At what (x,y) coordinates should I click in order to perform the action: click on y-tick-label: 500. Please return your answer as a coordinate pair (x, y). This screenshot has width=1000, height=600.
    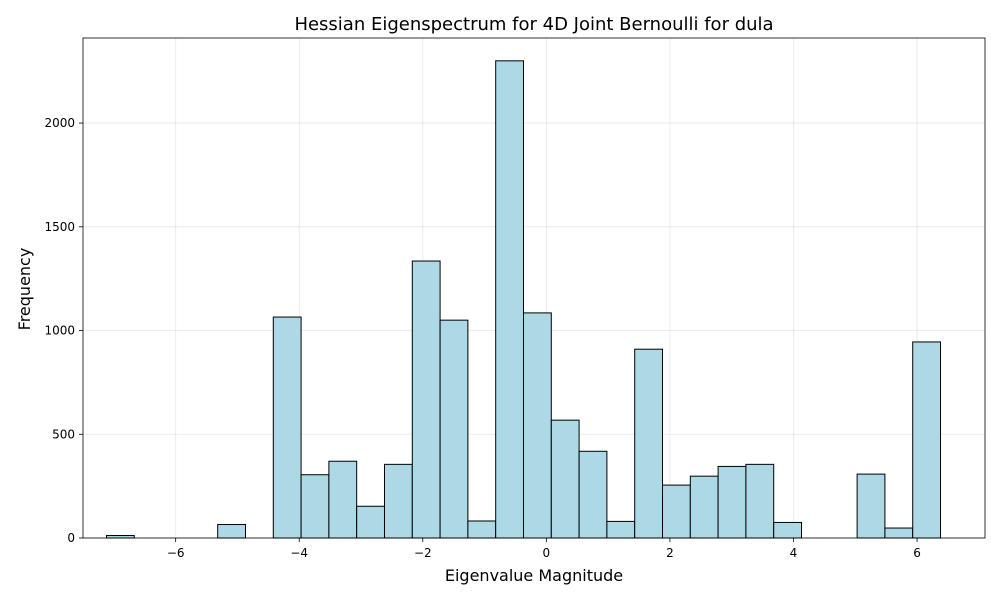
    Looking at the image, I should click on (63, 434).